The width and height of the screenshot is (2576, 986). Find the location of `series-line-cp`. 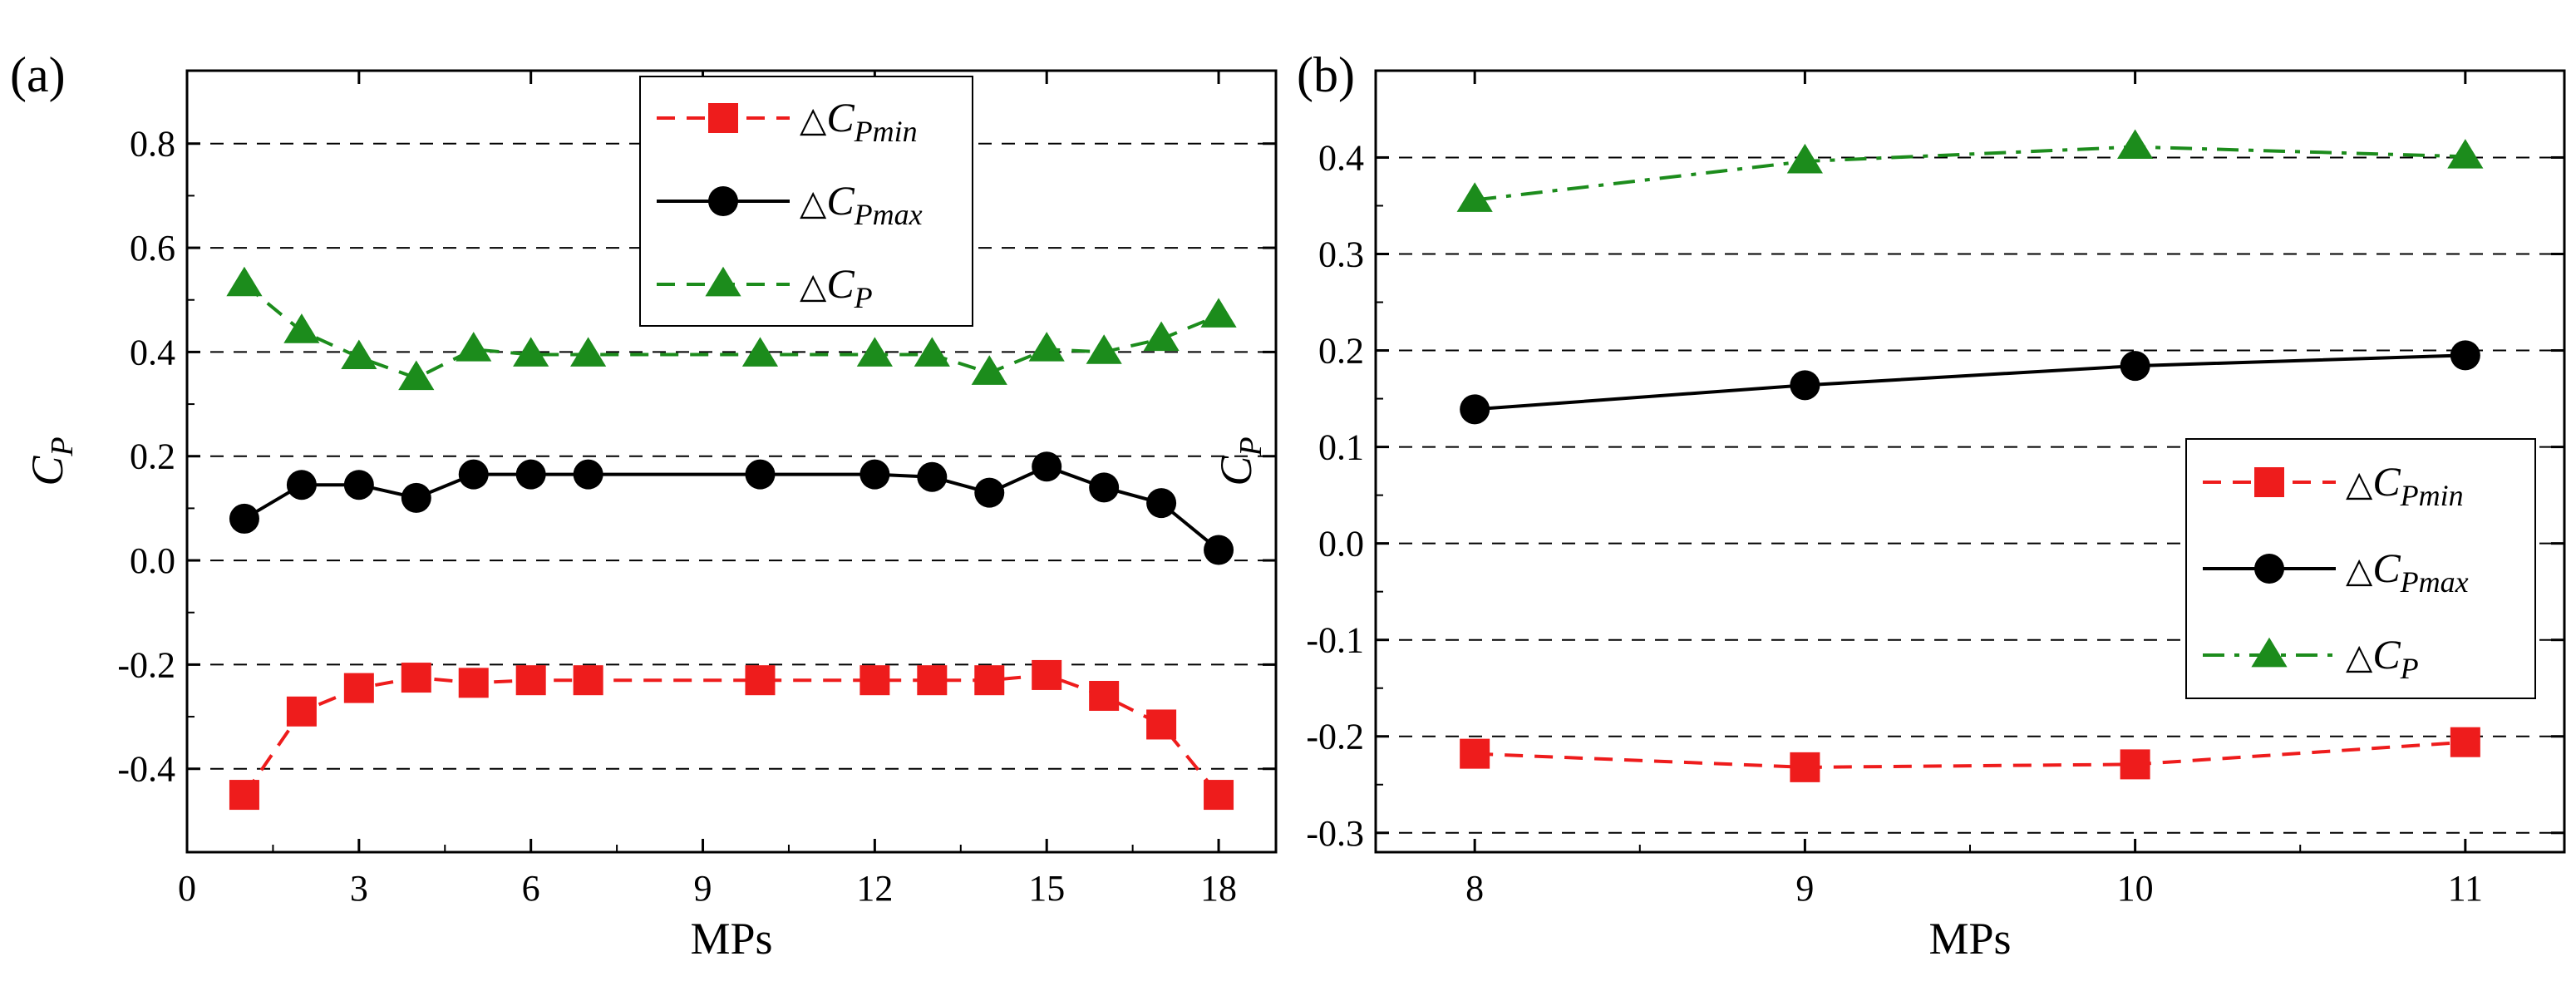

series-line-cp is located at coordinates (1969, 173).